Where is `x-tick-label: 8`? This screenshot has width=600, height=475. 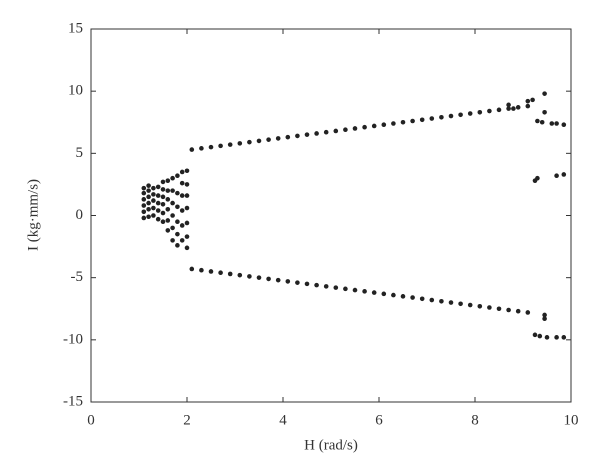
x-tick-label: 8 is located at coordinates (475, 420).